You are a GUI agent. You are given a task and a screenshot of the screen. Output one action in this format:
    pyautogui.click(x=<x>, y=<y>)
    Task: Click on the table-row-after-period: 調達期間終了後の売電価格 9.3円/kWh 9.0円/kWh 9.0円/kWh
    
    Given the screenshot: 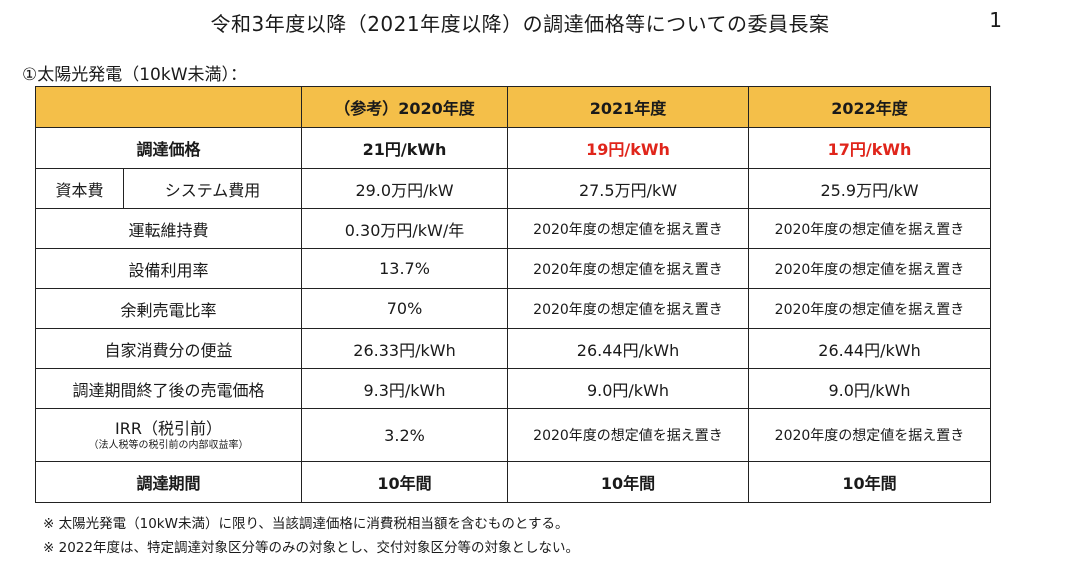 What is the action you would take?
    pyautogui.click(x=513, y=388)
    